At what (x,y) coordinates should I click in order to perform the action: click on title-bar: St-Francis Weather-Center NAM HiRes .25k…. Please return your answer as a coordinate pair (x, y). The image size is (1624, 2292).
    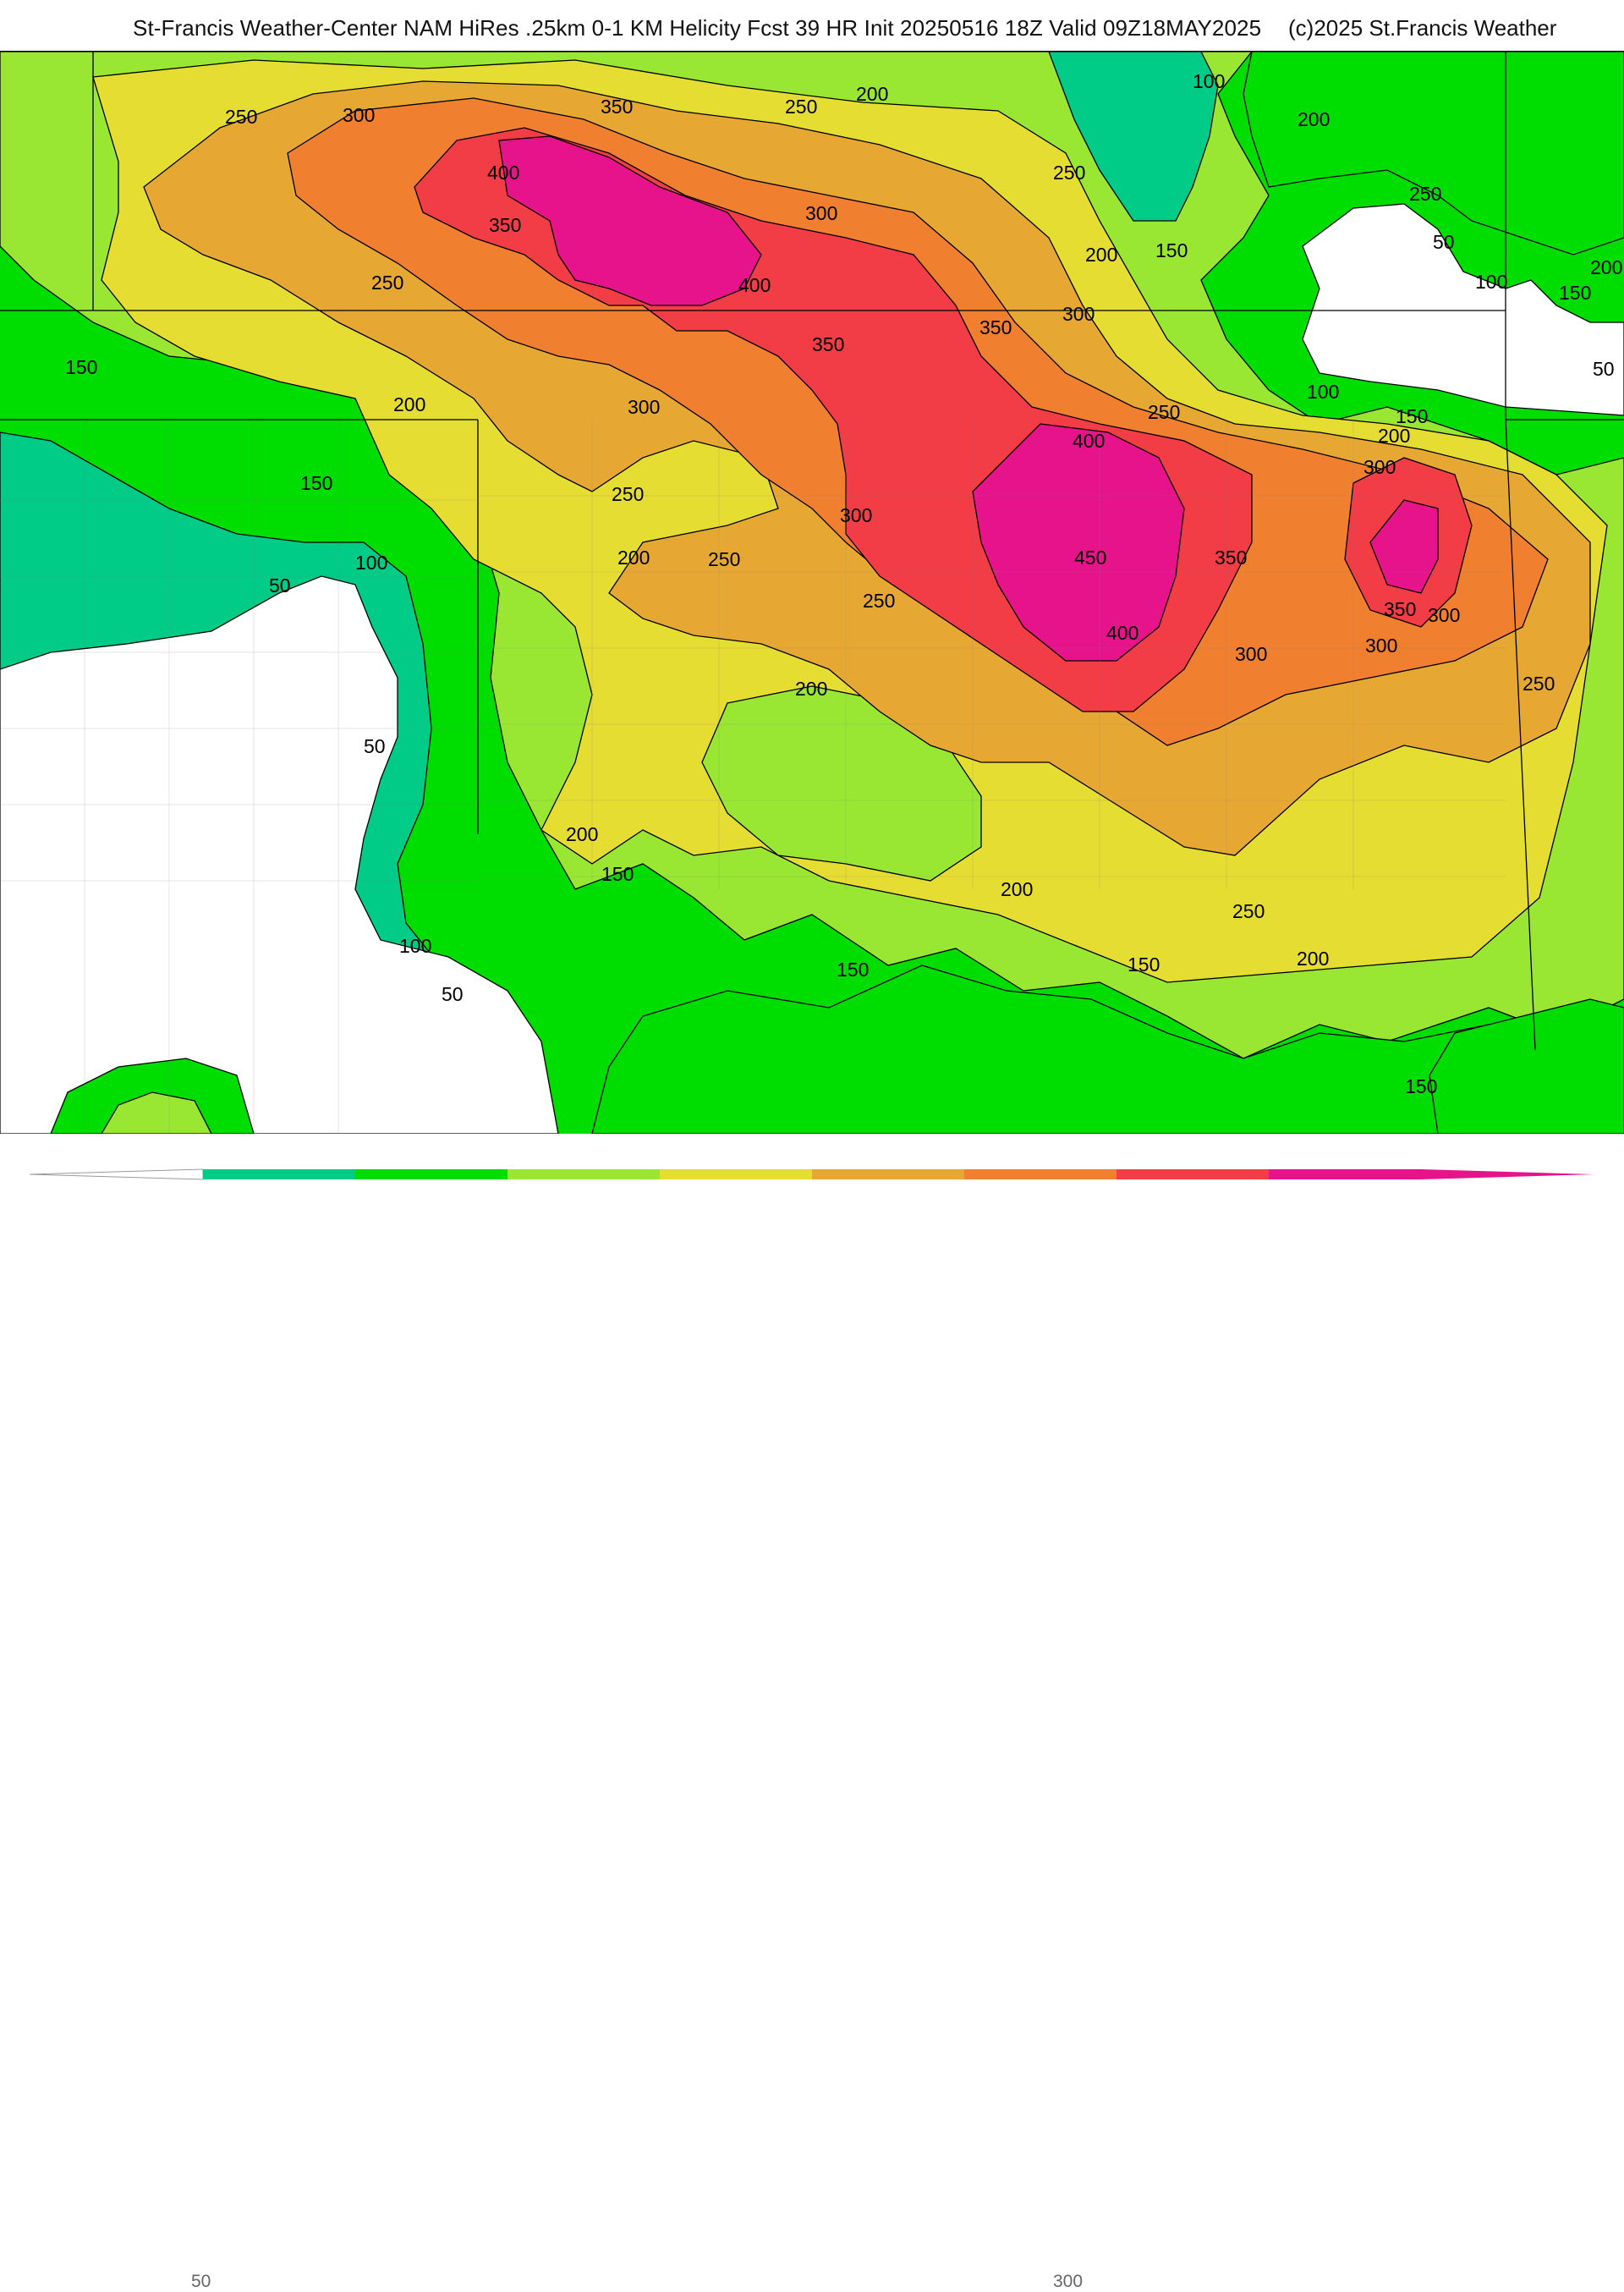
    Looking at the image, I should click on (812, 26).